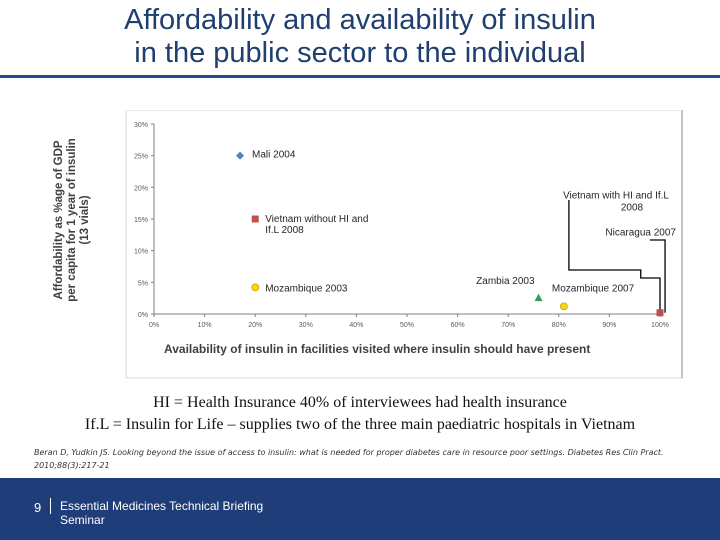 The image size is (720, 540). Describe the element at coordinates (559, 325) in the screenshot. I see `x-tick-label: 80%` at that location.